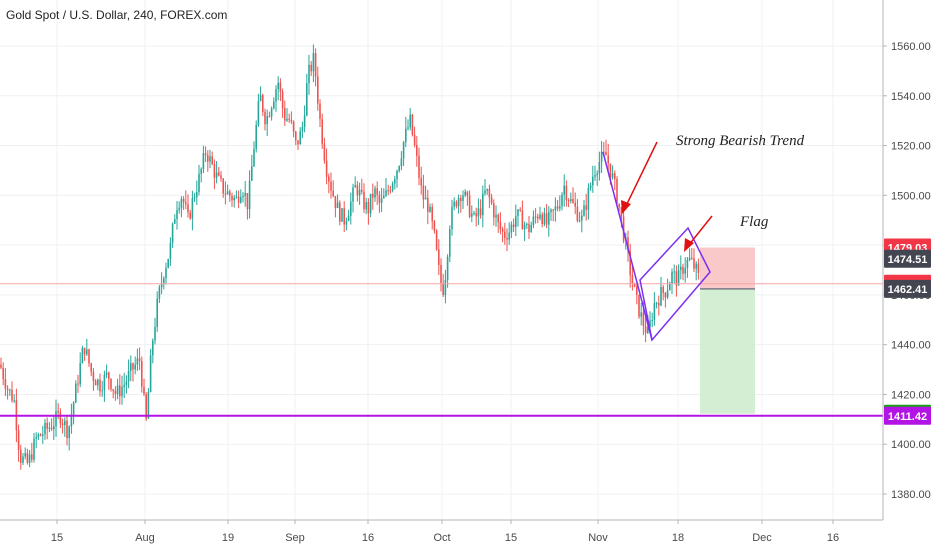 The width and height of the screenshot is (932, 550). Describe the element at coordinates (740, 181) in the screenshot. I see `annotations: Strong Bearish Trend Flag` at that location.